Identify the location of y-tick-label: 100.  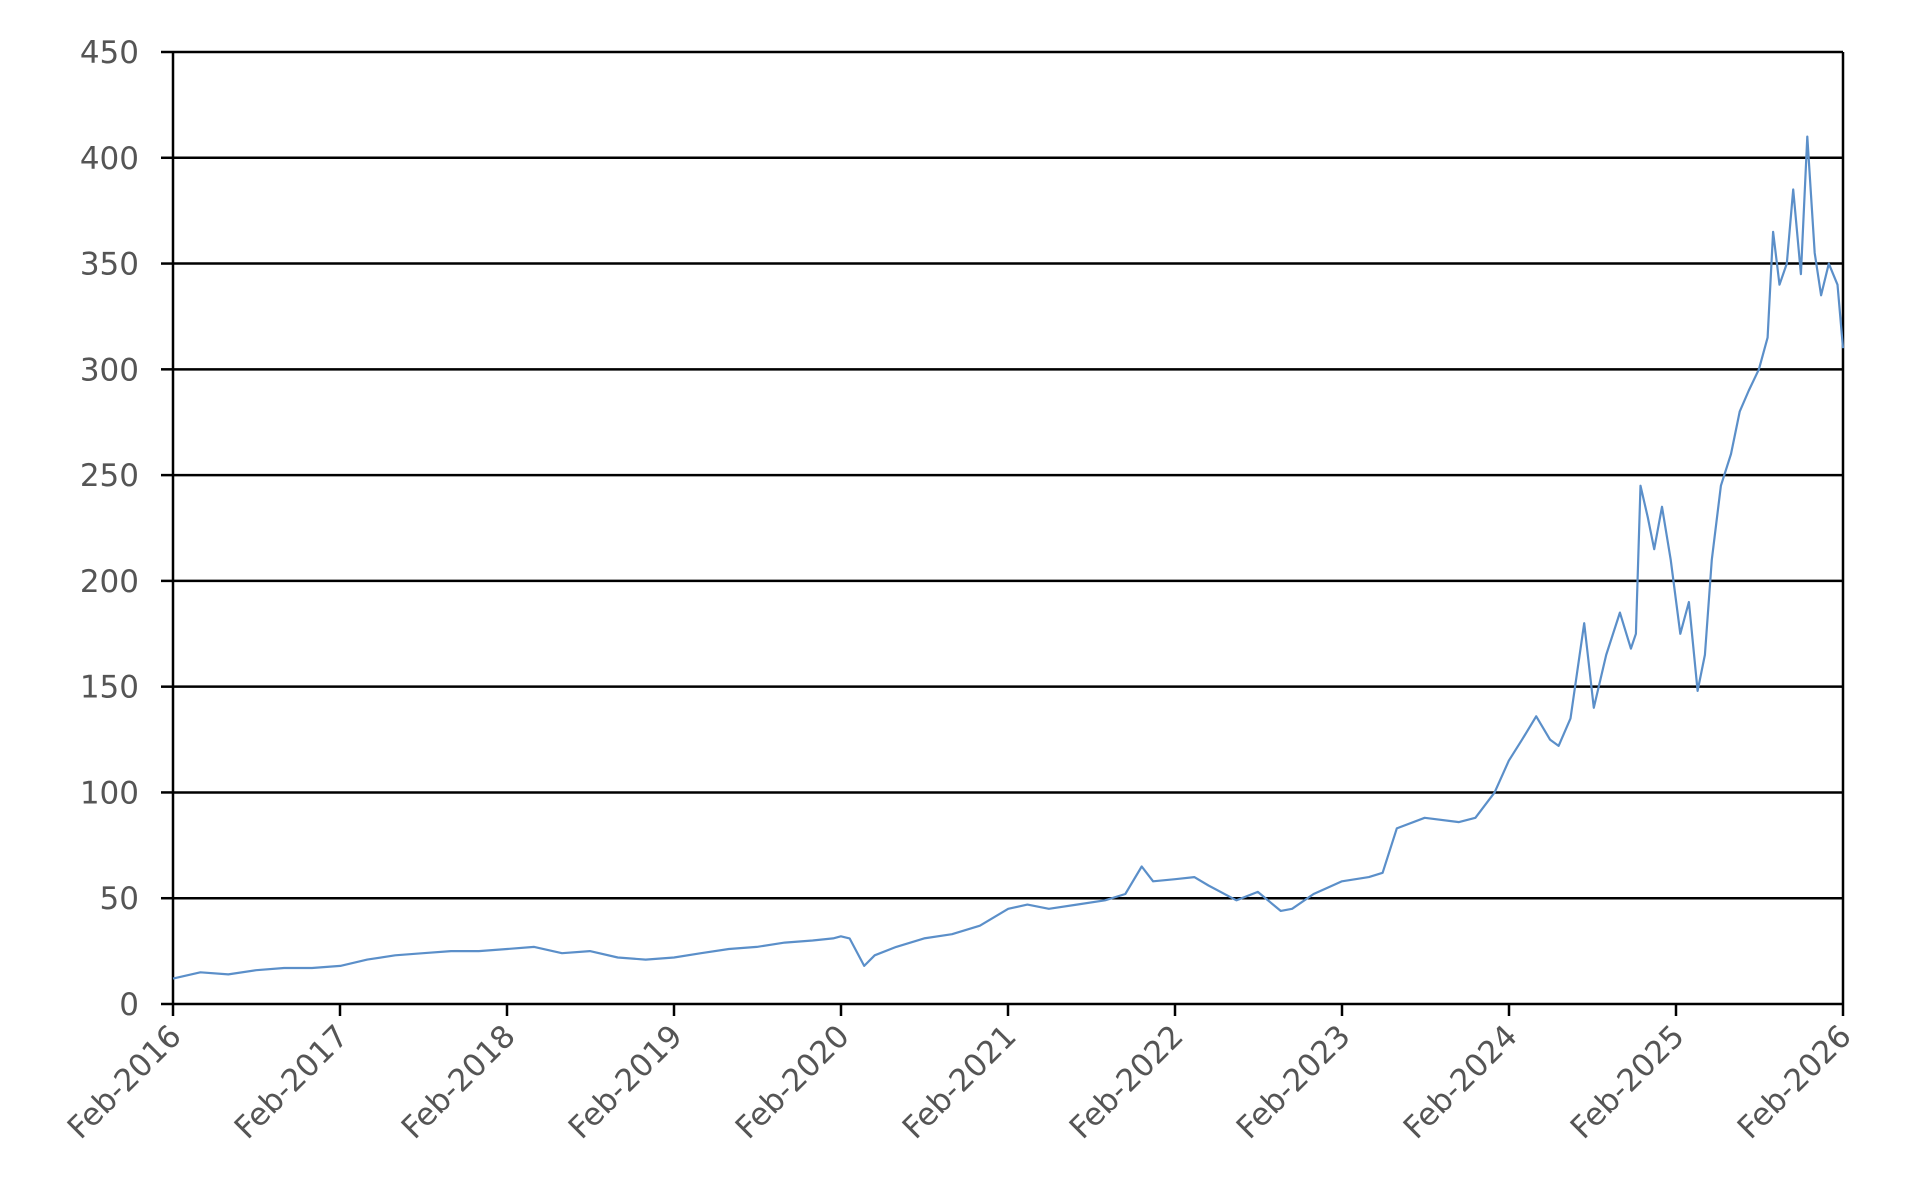
(109, 793).